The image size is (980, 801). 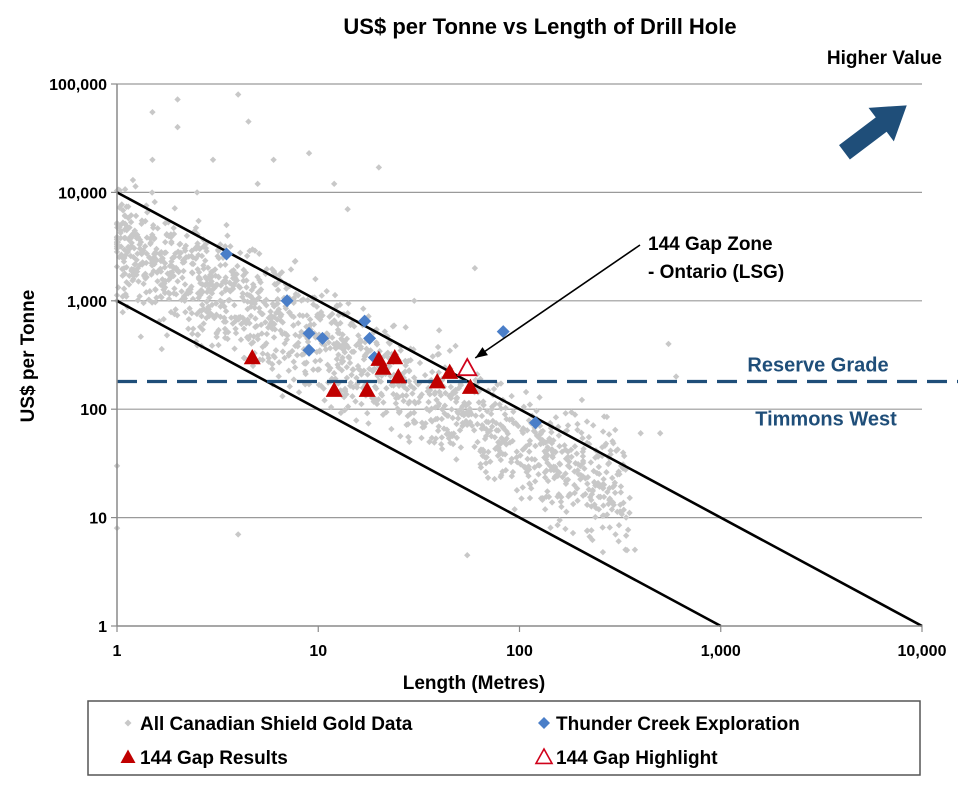 What do you see at coordinates (128, 756) in the screenshot?
I see `legend-marker` at bounding box center [128, 756].